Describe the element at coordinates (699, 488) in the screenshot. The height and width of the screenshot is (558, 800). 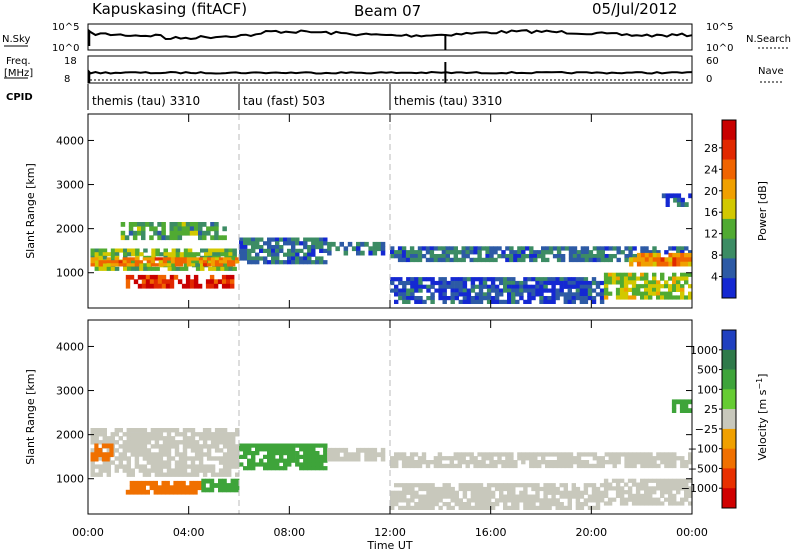
I see `colorbar-tick-label: −1000` at that location.